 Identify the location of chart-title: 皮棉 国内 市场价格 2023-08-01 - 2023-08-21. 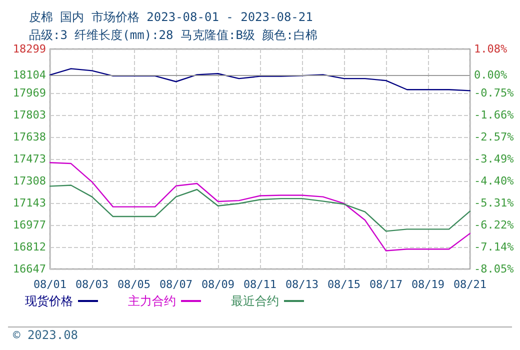
(171, 17).